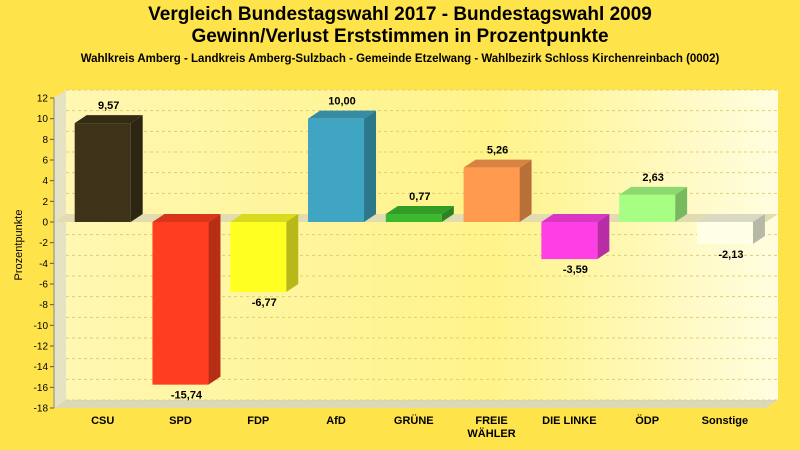 The height and width of the screenshot is (450, 800). I want to click on y-axis-label: Prozentpunkte, so click(19, 245).